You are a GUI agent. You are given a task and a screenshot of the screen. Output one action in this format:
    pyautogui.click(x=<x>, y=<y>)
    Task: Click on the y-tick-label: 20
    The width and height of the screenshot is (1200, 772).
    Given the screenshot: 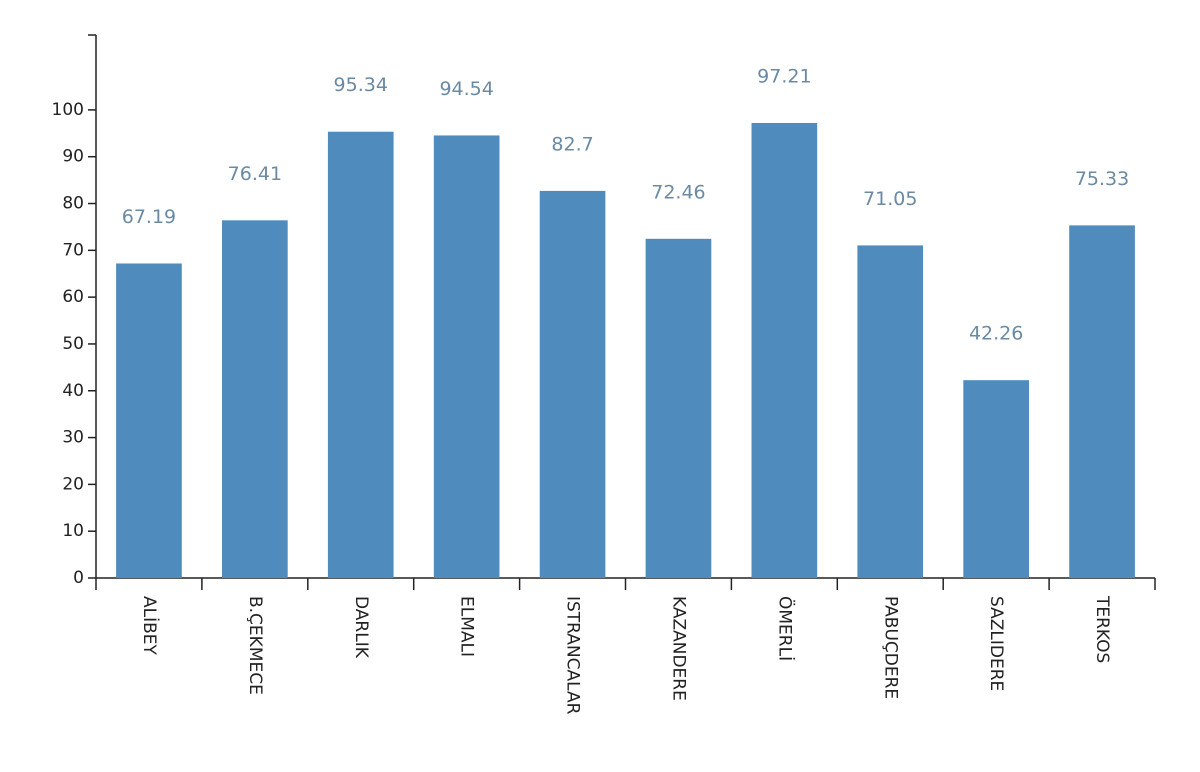 What is the action you would take?
    pyautogui.click(x=73, y=484)
    